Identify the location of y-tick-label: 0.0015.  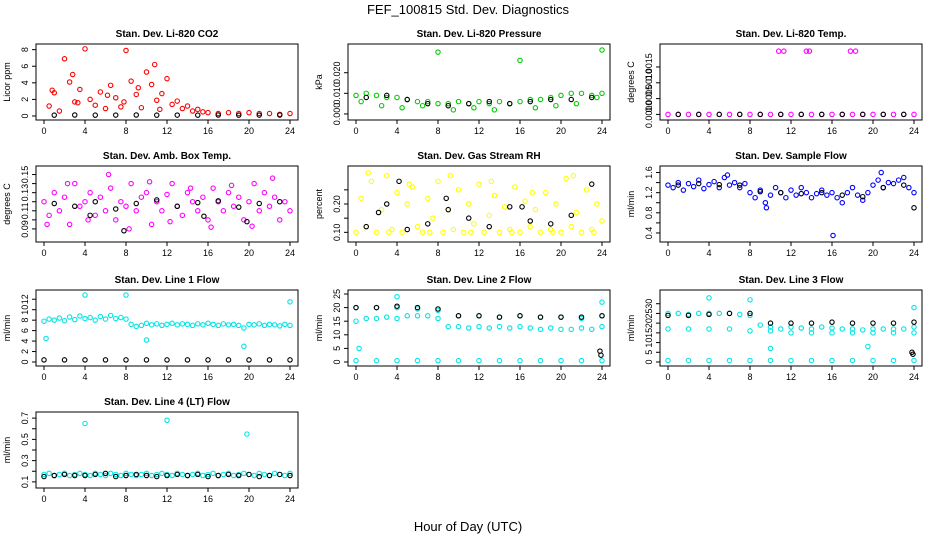
(649, 67).